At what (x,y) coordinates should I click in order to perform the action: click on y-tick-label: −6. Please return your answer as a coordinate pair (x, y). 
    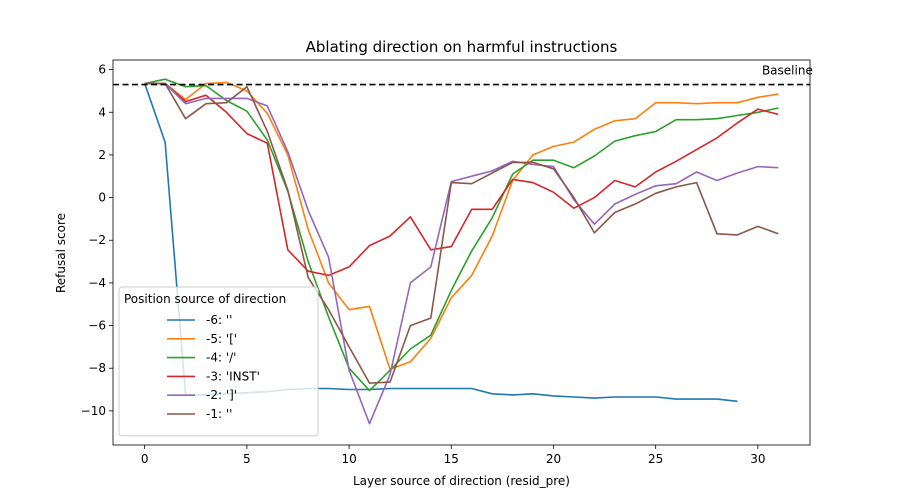
    Looking at the image, I should click on (97, 326).